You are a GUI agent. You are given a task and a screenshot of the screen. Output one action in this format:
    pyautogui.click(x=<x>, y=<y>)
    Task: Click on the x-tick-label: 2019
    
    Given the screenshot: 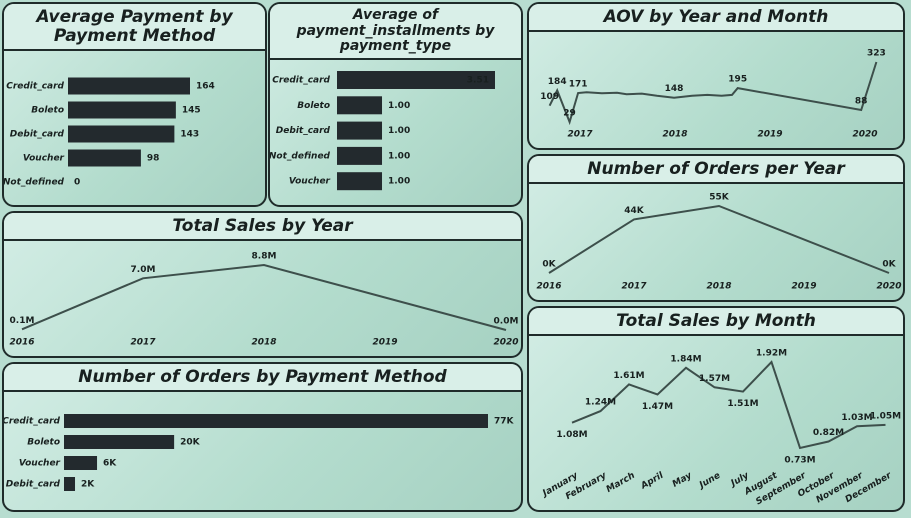 What is the action you would take?
    pyautogui.click(x=384, y=343)
    